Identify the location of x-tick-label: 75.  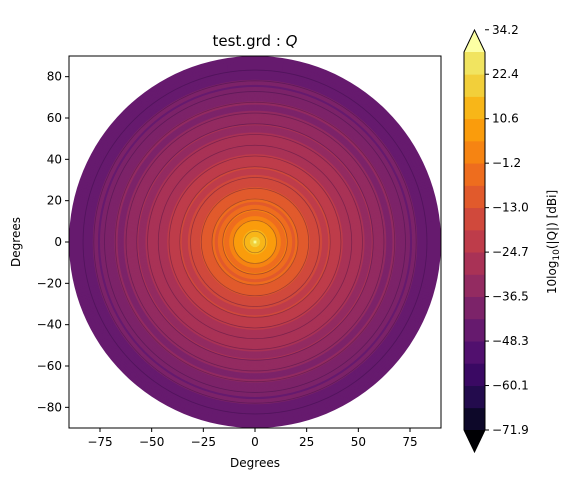
(409, 442).